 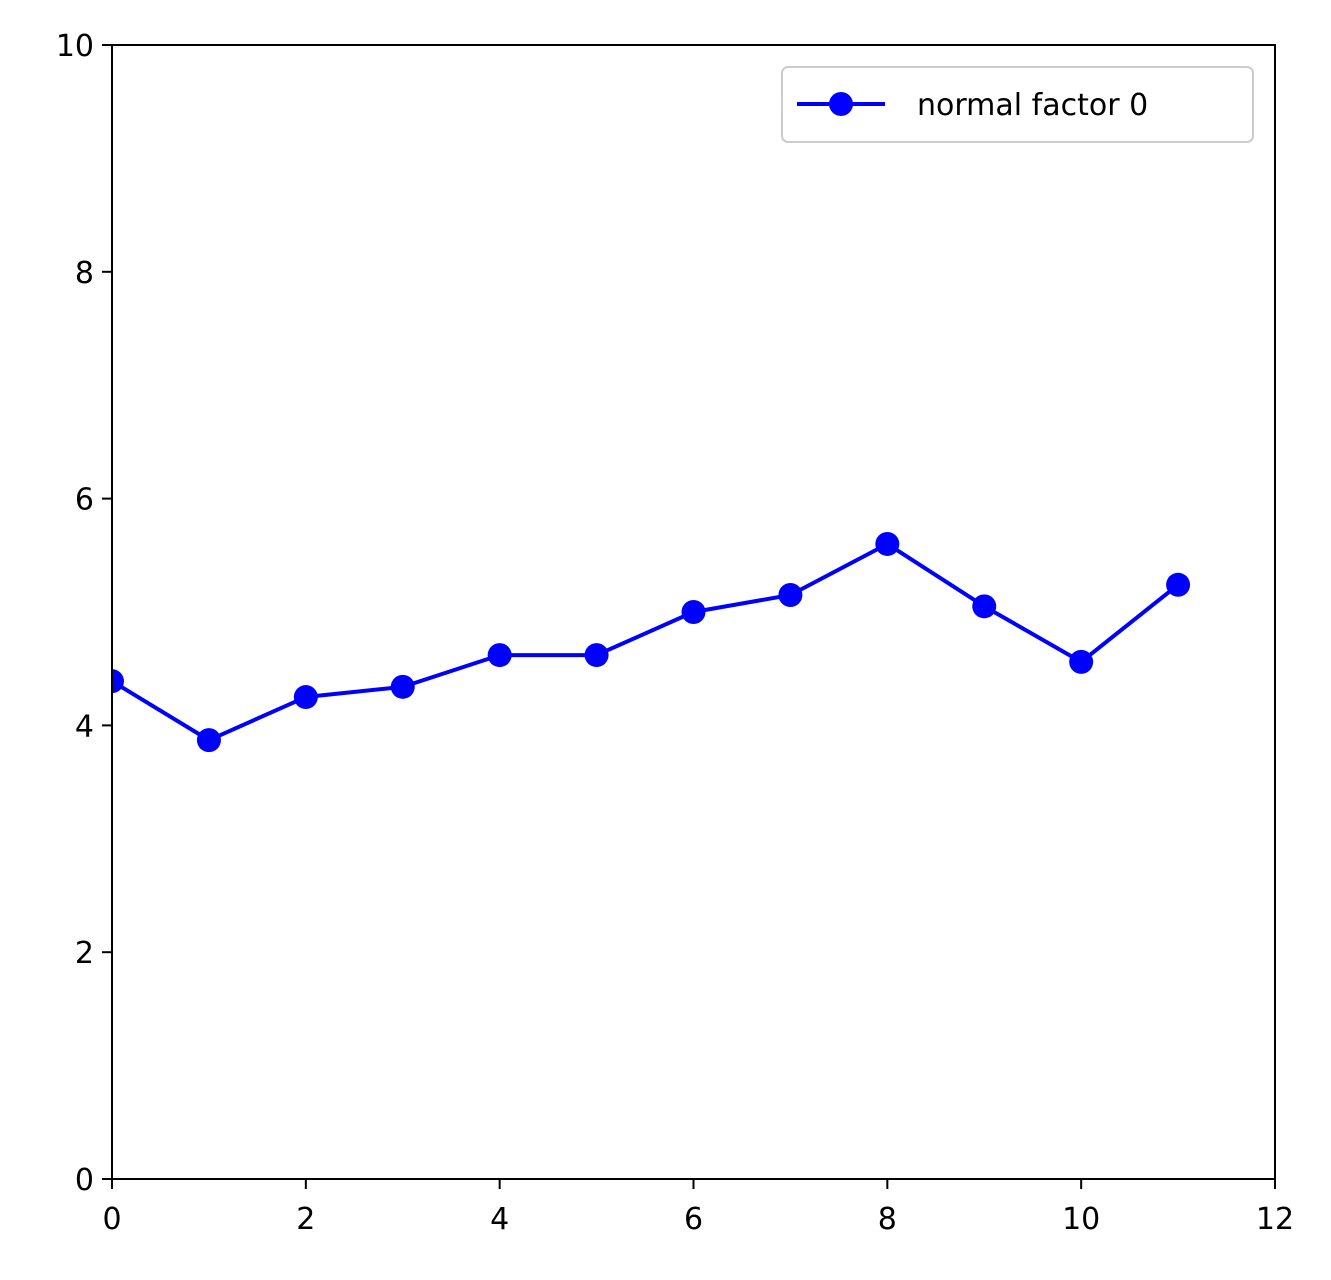 What do you see at coordinates (646, 642) in the screenshot?
I see `series-line` at bounding box center [646, 642].